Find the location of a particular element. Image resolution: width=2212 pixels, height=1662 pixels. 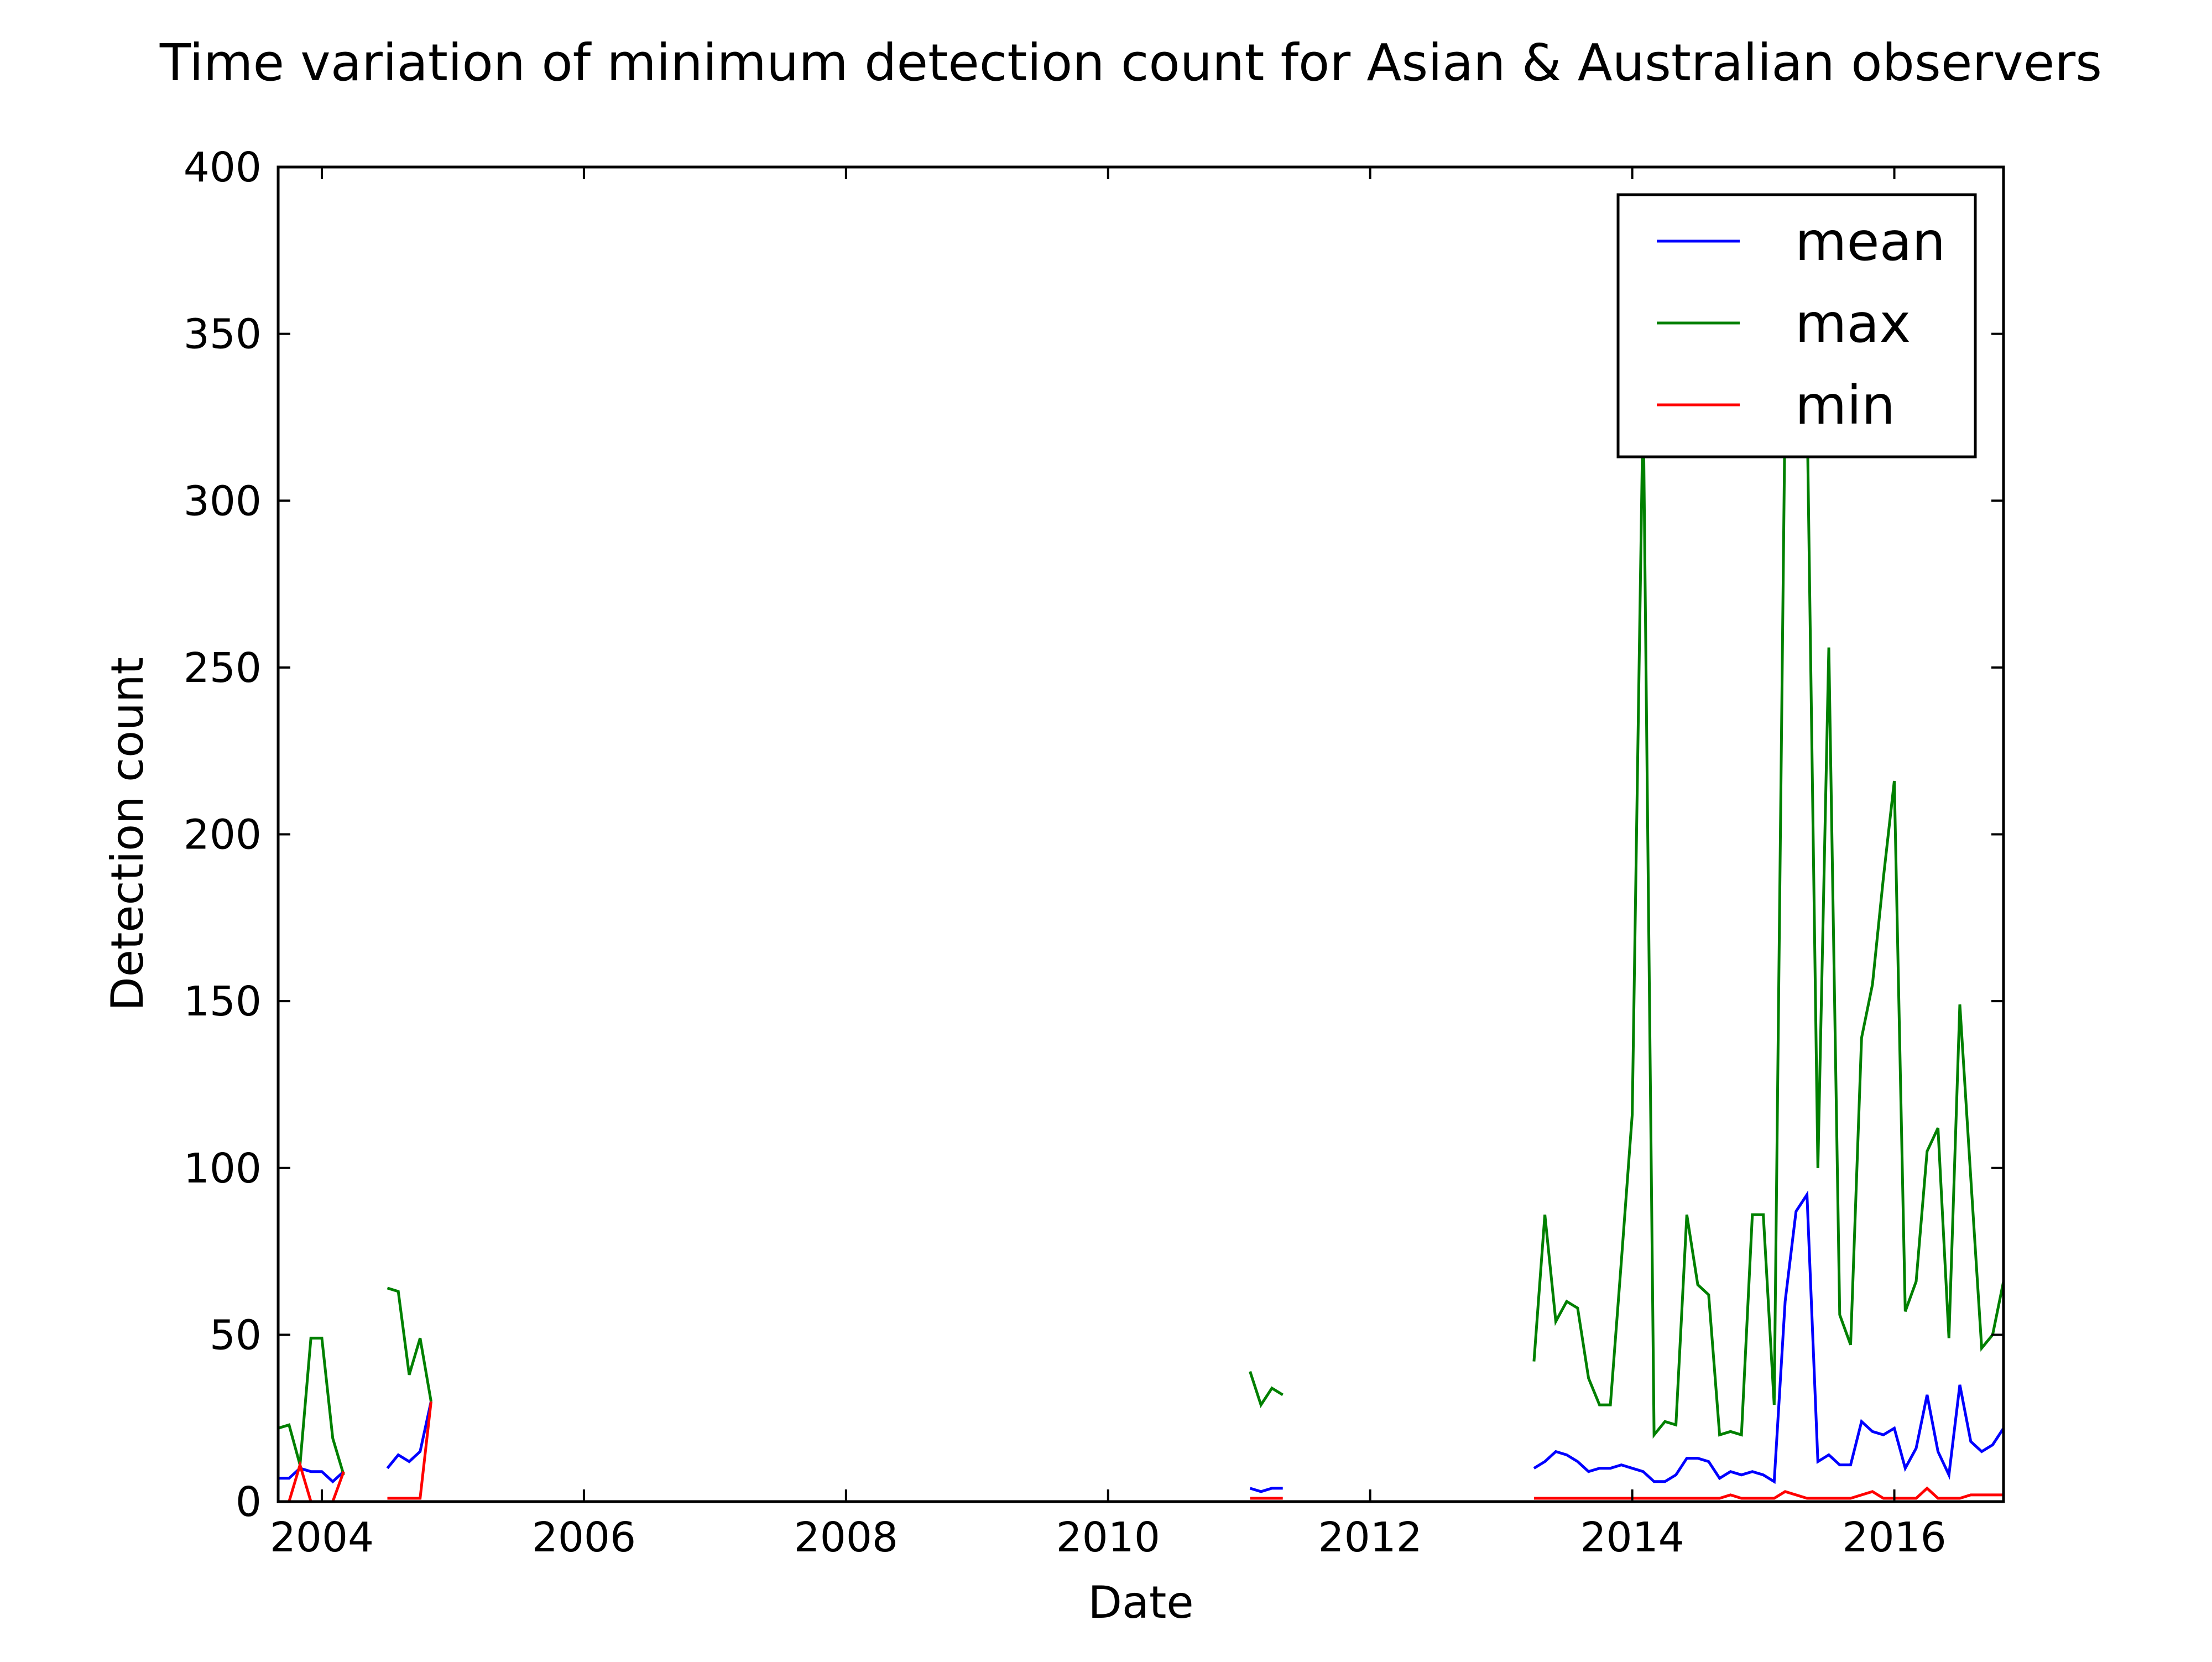

y-tick-label: 350 is located at coordinates (223, 334).